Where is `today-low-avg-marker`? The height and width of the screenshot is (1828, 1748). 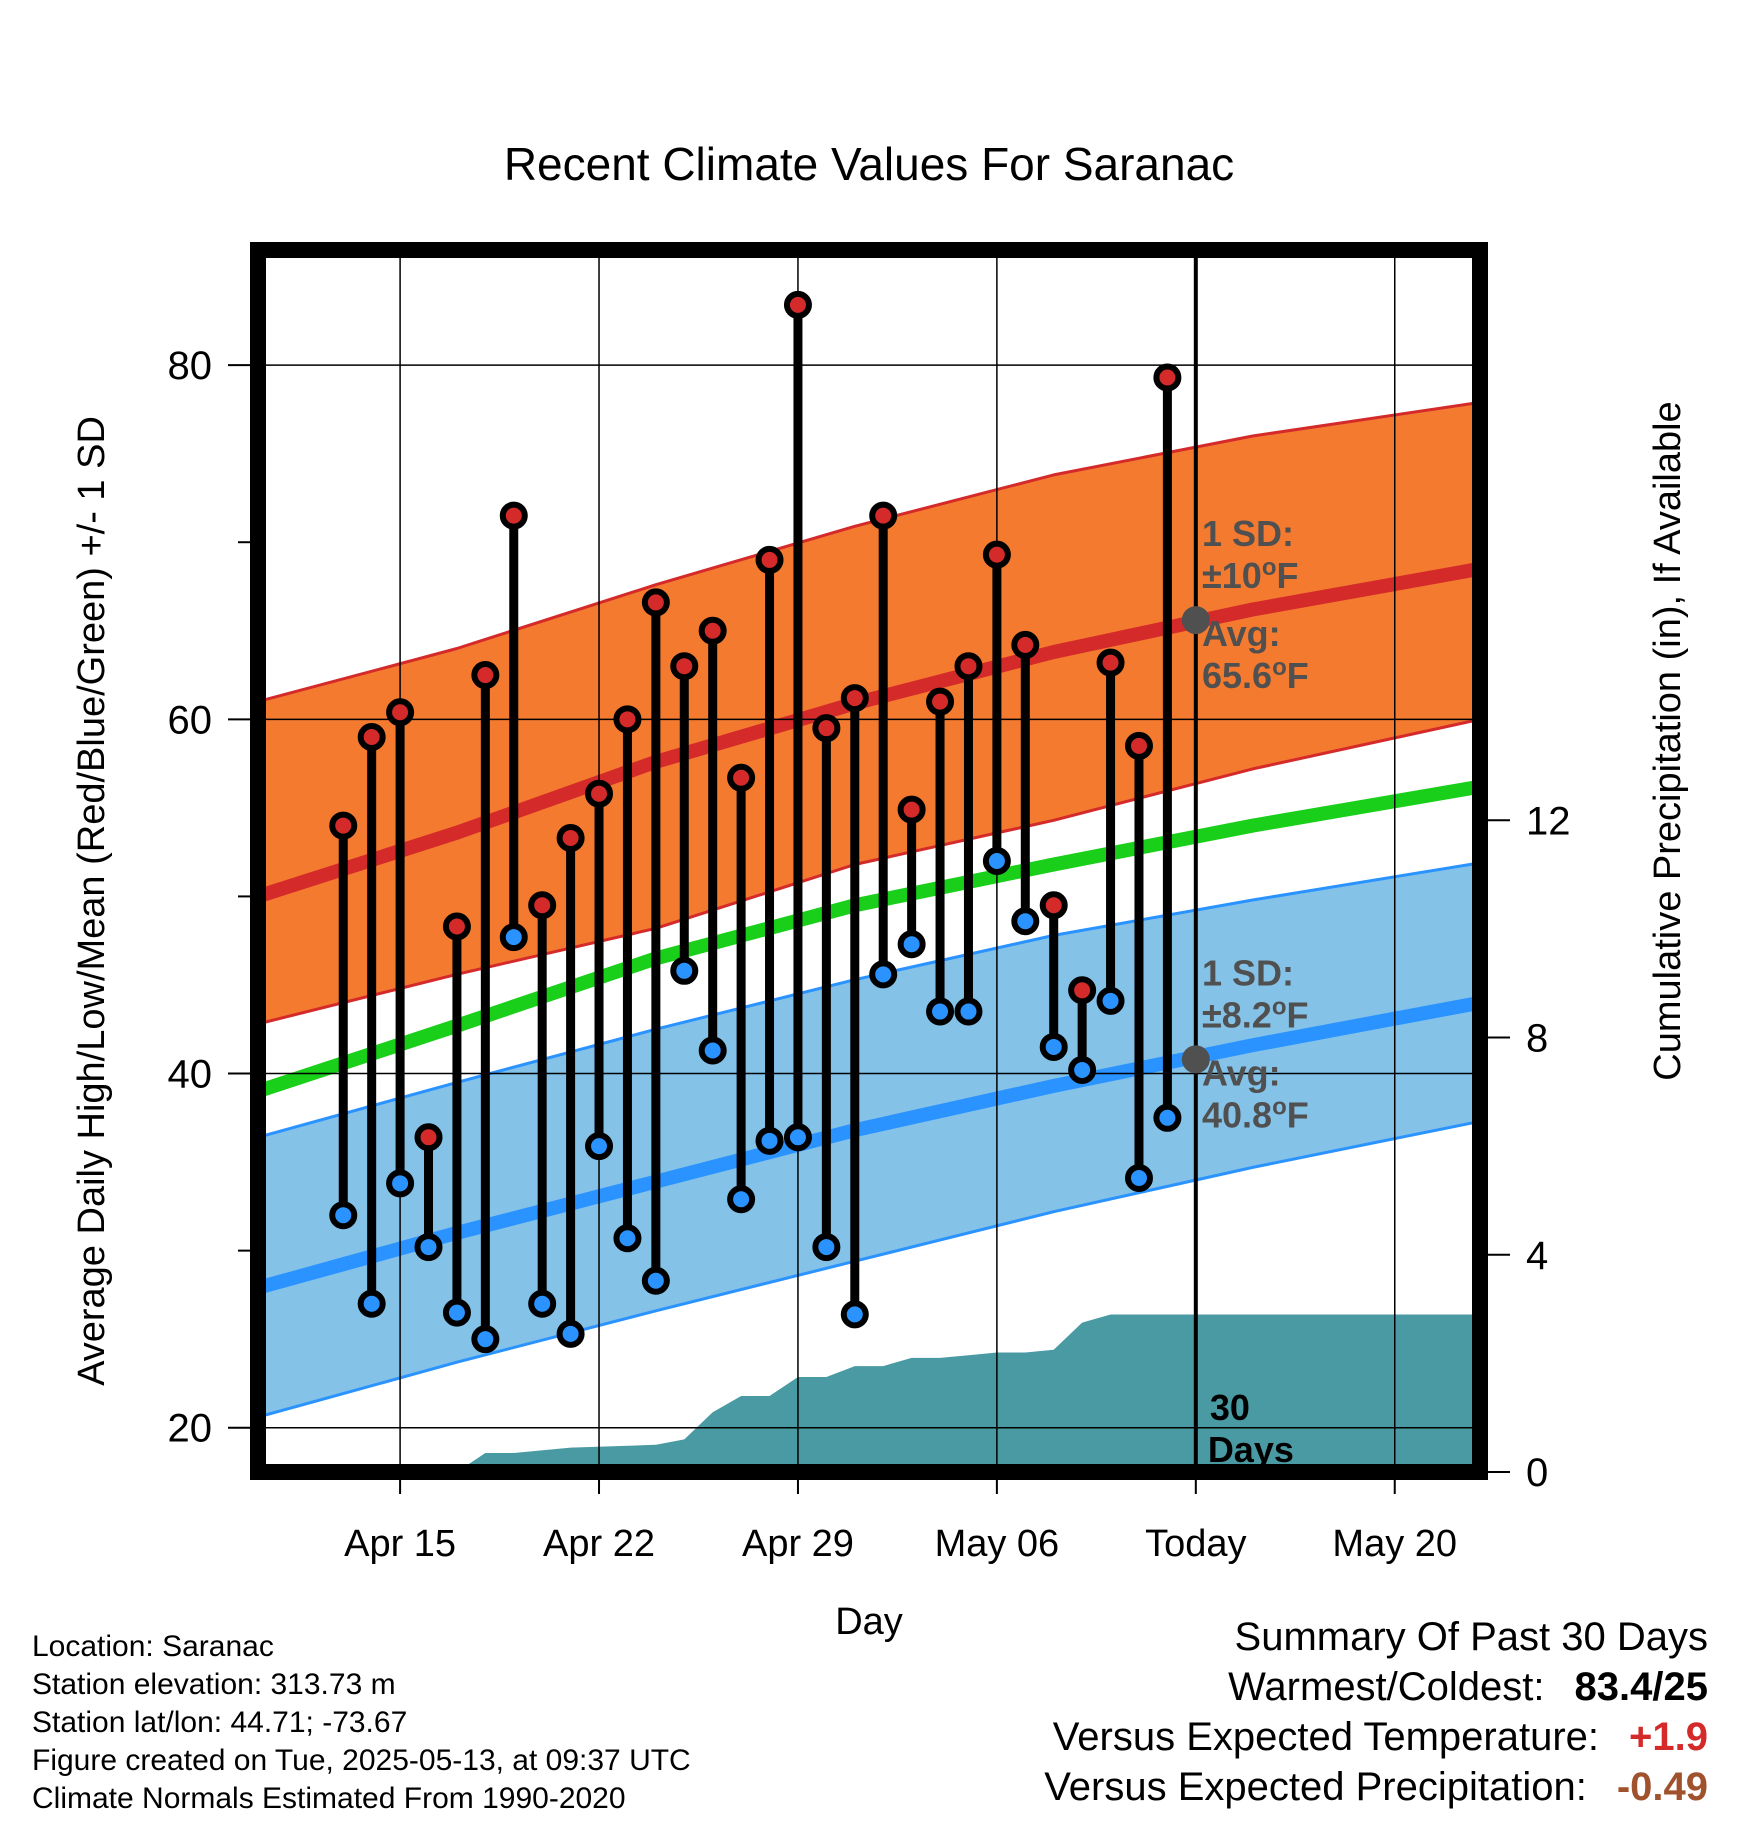
today-low-avg-marker is located at coordinates (1195, 1059).